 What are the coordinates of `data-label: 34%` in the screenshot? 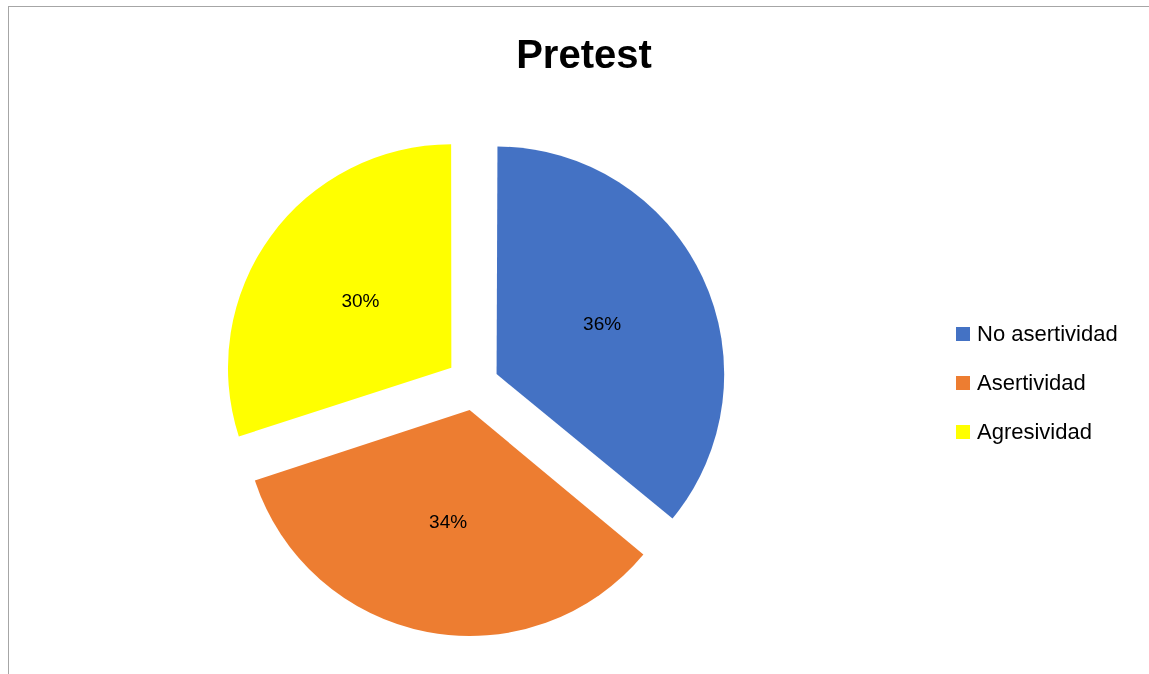 It's located at (448, 522).